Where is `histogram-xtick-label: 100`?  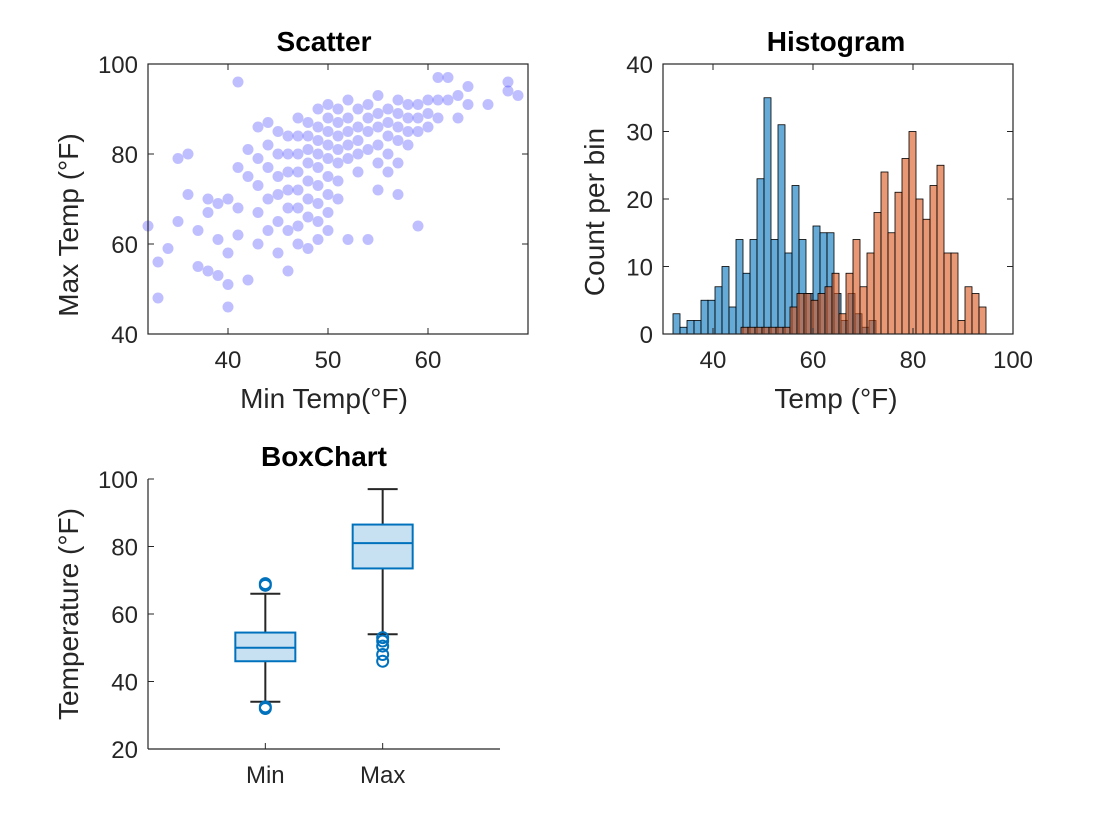 histogram-xtick-label: 100 is located at coordinates (1013, 360).